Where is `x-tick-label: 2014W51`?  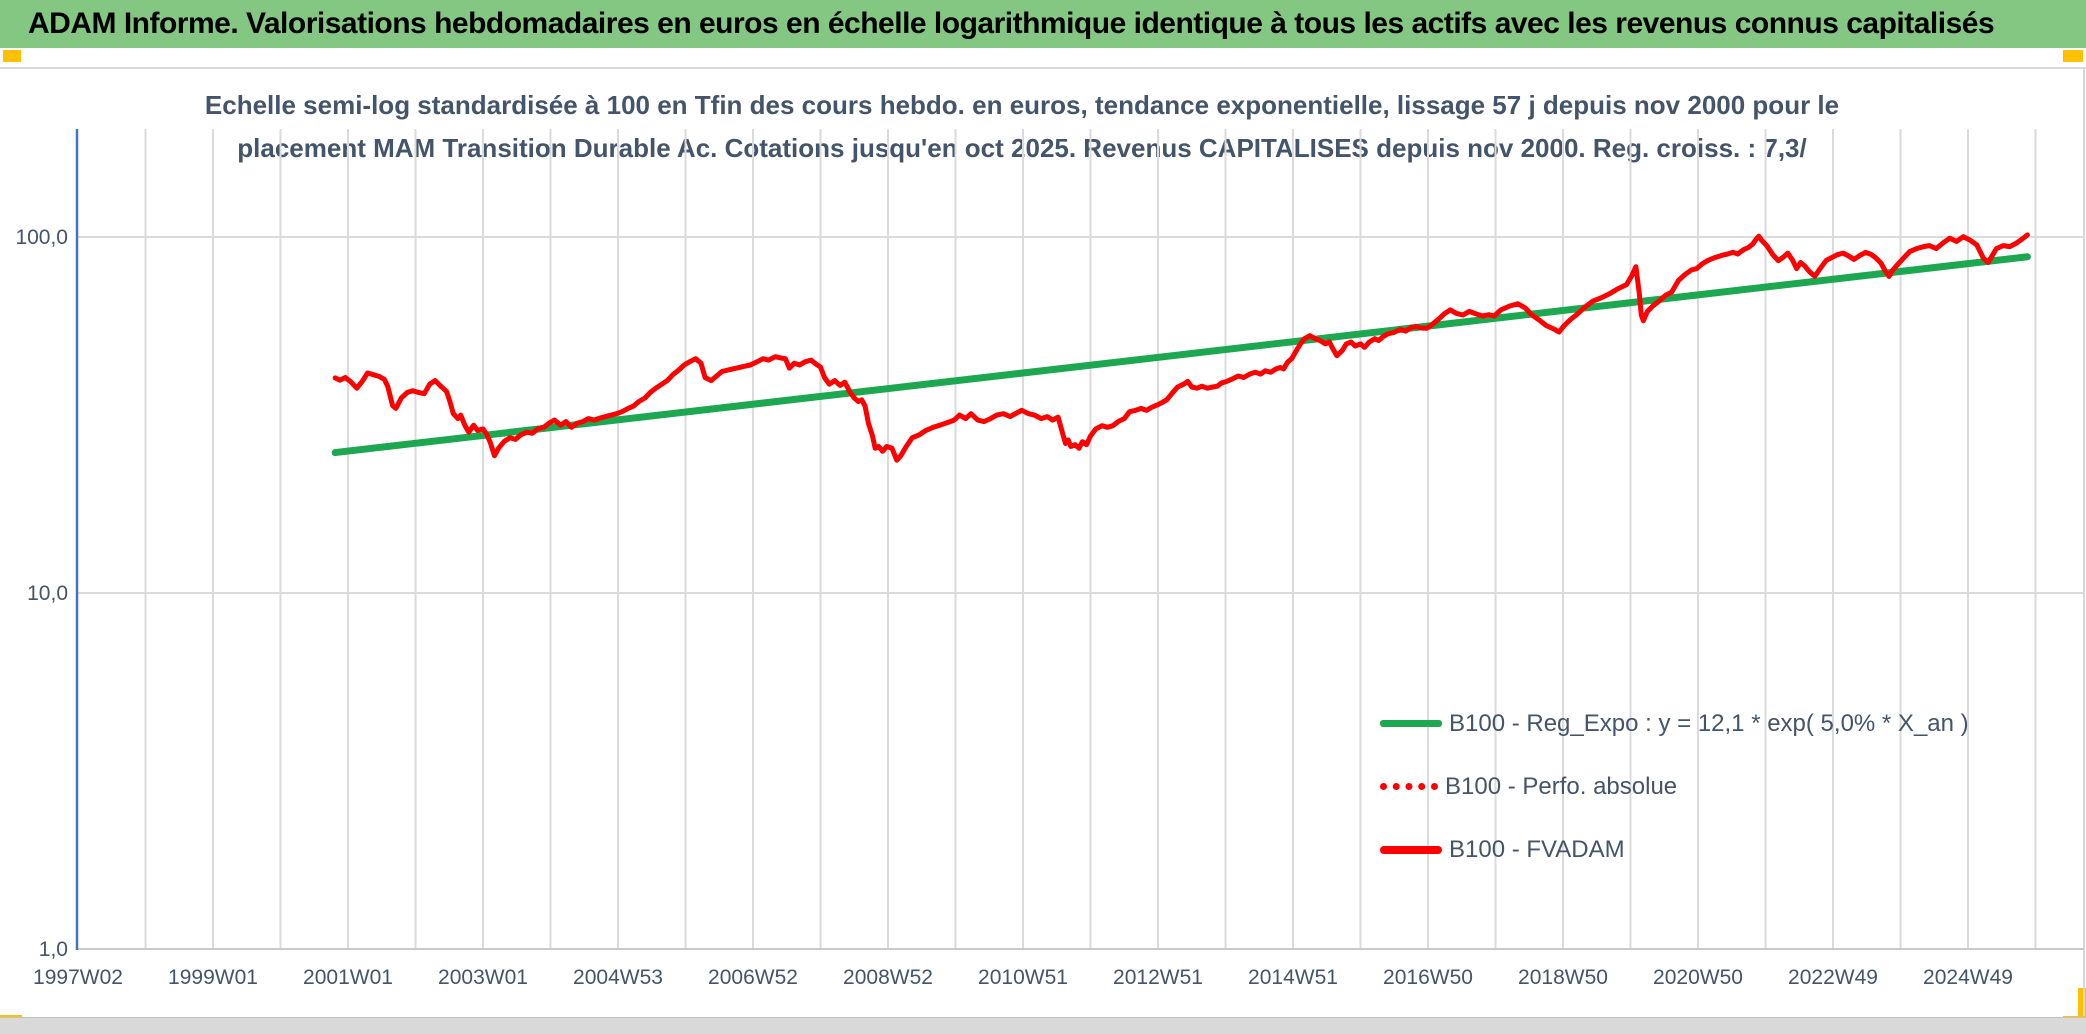 x-tick-label: 2014W51 is located at coordinates (1293, 977).